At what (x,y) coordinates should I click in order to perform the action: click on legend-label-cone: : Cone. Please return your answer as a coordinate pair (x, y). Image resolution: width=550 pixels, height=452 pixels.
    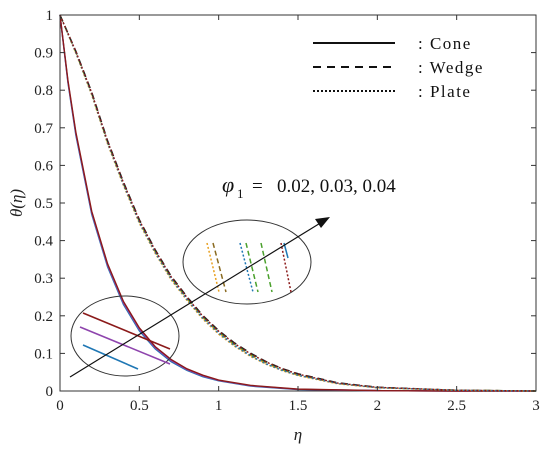
    Looking at the image, I should click on (445, 43).